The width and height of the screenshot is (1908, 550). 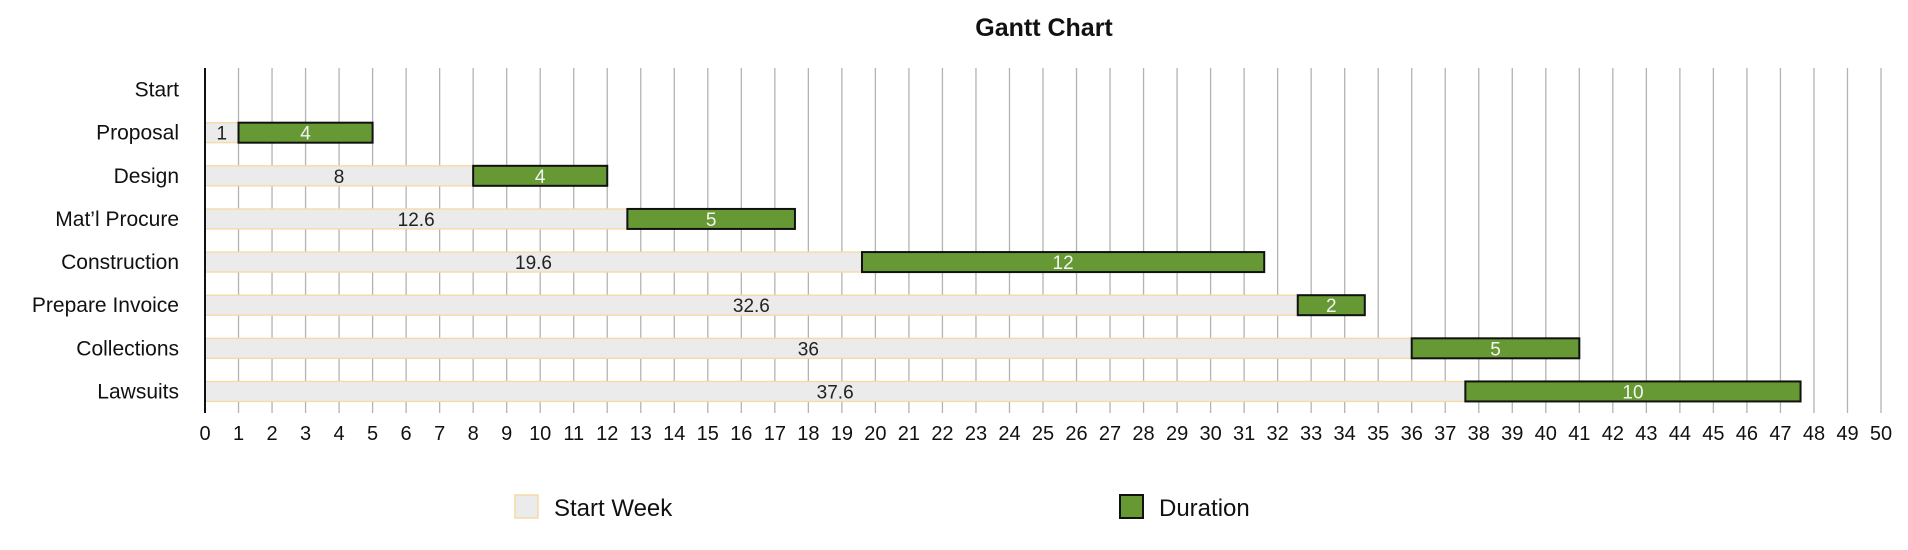 I want to click on x-tick-label: 45, so click(x=1713, y=434).